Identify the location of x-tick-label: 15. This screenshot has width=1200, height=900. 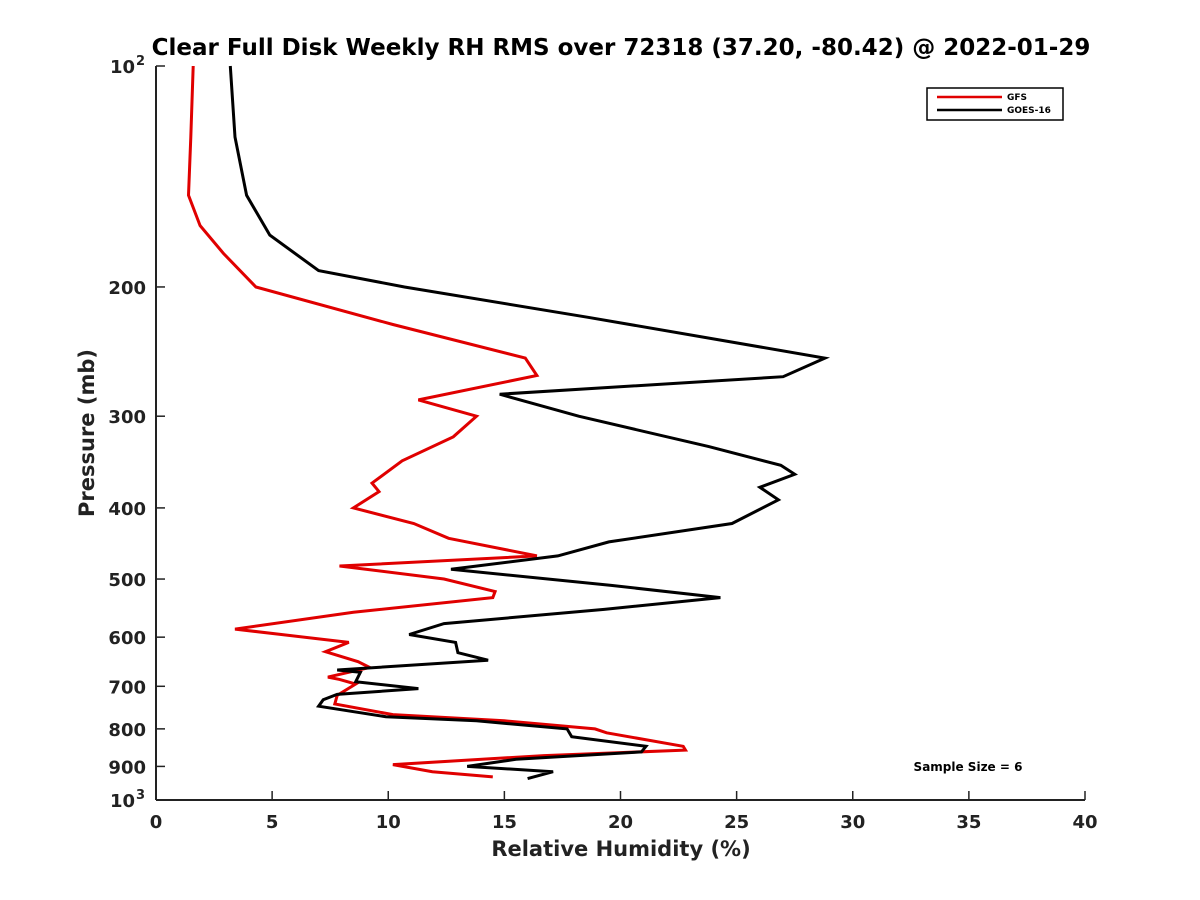
(504, 822).